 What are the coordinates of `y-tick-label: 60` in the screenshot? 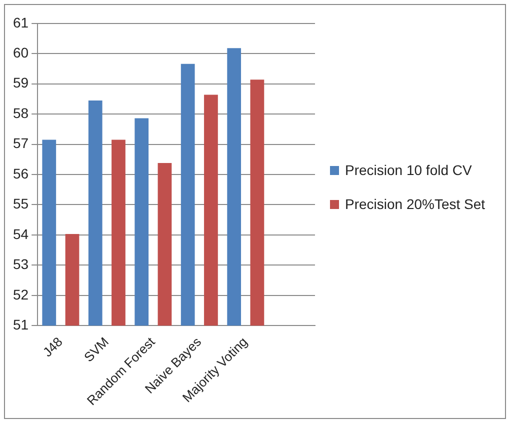 It's located at (20, 52).